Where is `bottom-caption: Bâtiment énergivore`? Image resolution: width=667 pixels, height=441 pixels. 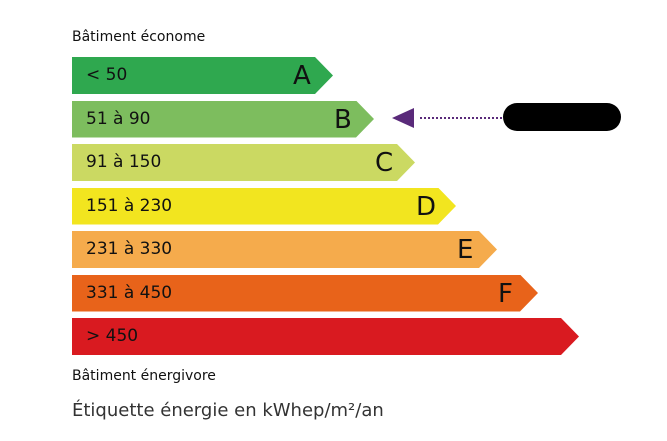 bottom-caption: Bâtiment énergivore is located at coordinates (144, 376).